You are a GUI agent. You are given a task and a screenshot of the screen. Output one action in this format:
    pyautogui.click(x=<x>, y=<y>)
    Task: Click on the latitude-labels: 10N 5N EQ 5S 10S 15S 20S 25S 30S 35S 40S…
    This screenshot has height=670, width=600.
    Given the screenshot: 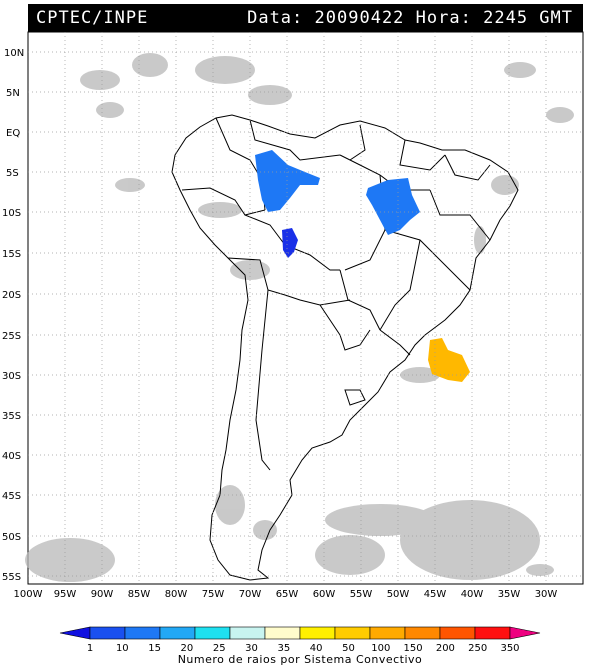 What is the action you would take?
    pyautogui.click(x=13, y=315)
    